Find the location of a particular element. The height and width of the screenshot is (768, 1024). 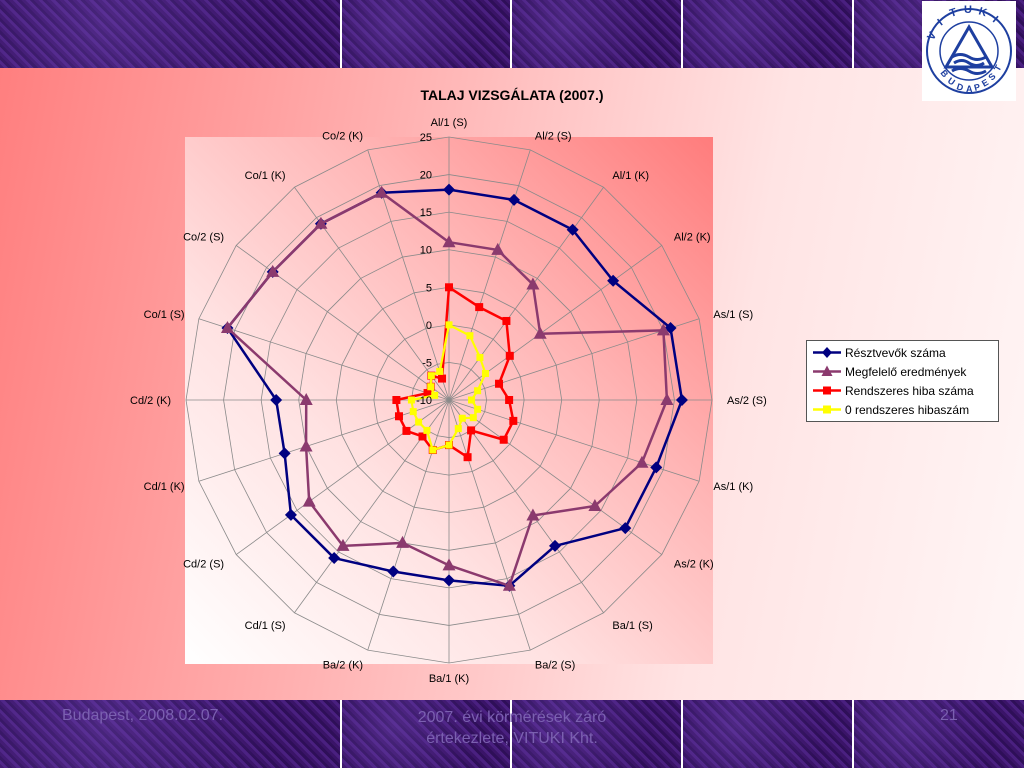

page-number: 21 is located at coordinates (949, 716).